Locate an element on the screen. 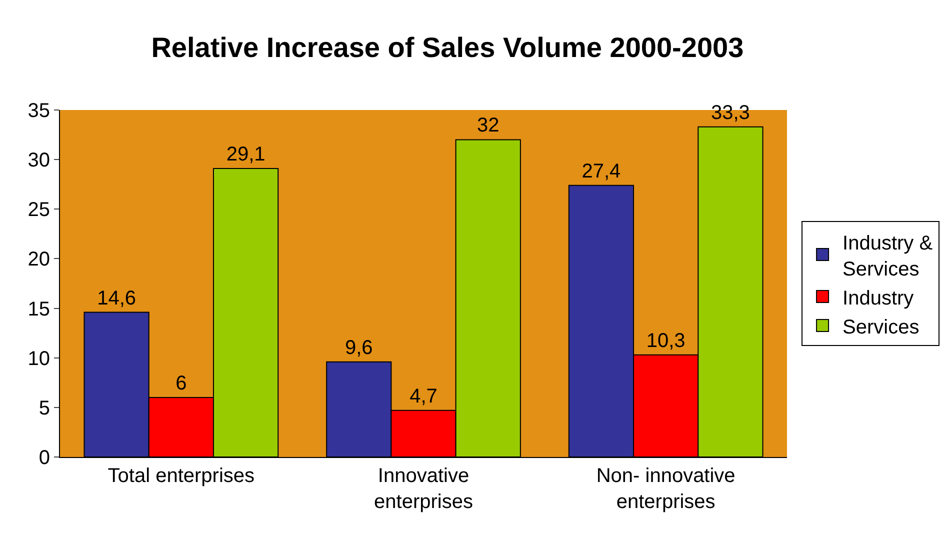 The width and height of the screenshot is (952, 537). x-tick-label: Total enterprises is located at coordinates (181, 476).